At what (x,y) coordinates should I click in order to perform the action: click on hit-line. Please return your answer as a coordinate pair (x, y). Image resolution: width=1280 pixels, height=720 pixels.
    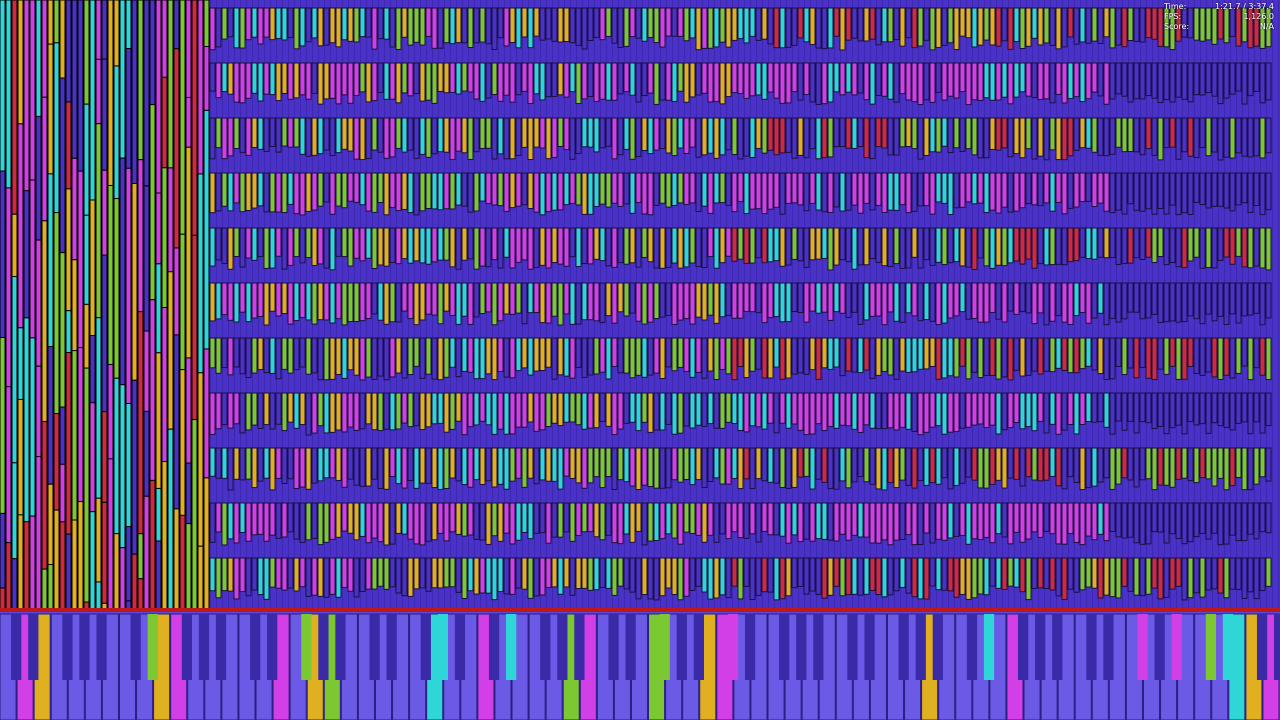
    Looking at the image, I should click on (640, 610).